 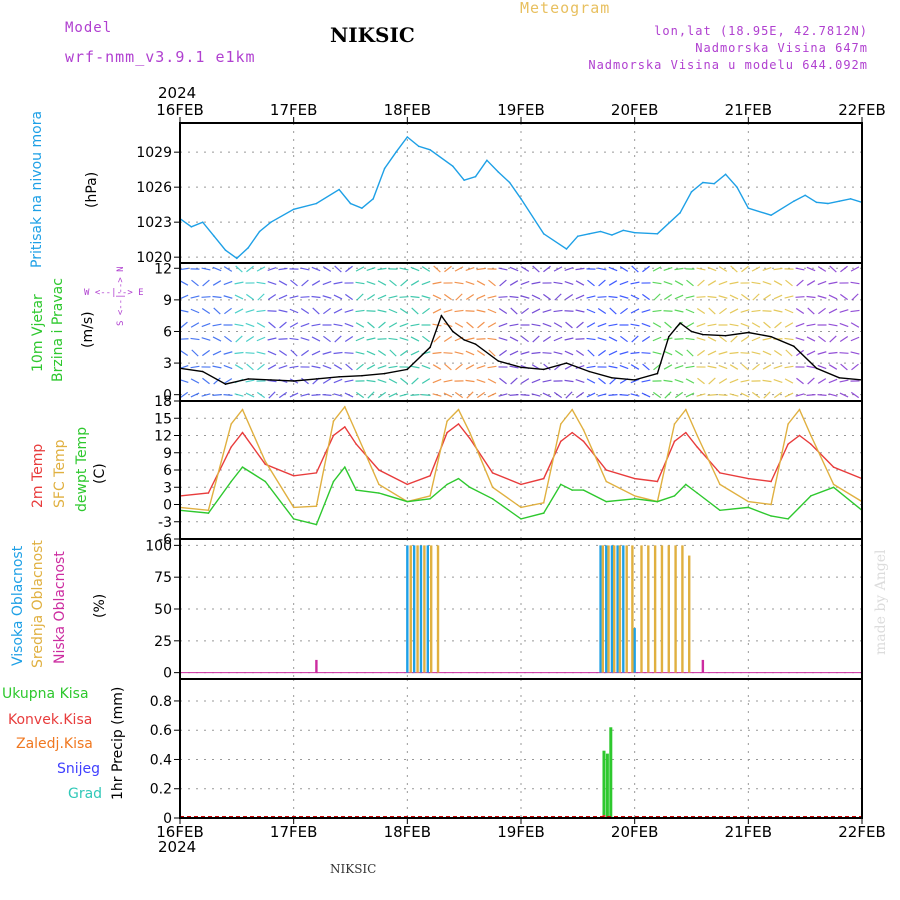 I want to click on footer-station: NIKSIC, so click(x=353, y=869).